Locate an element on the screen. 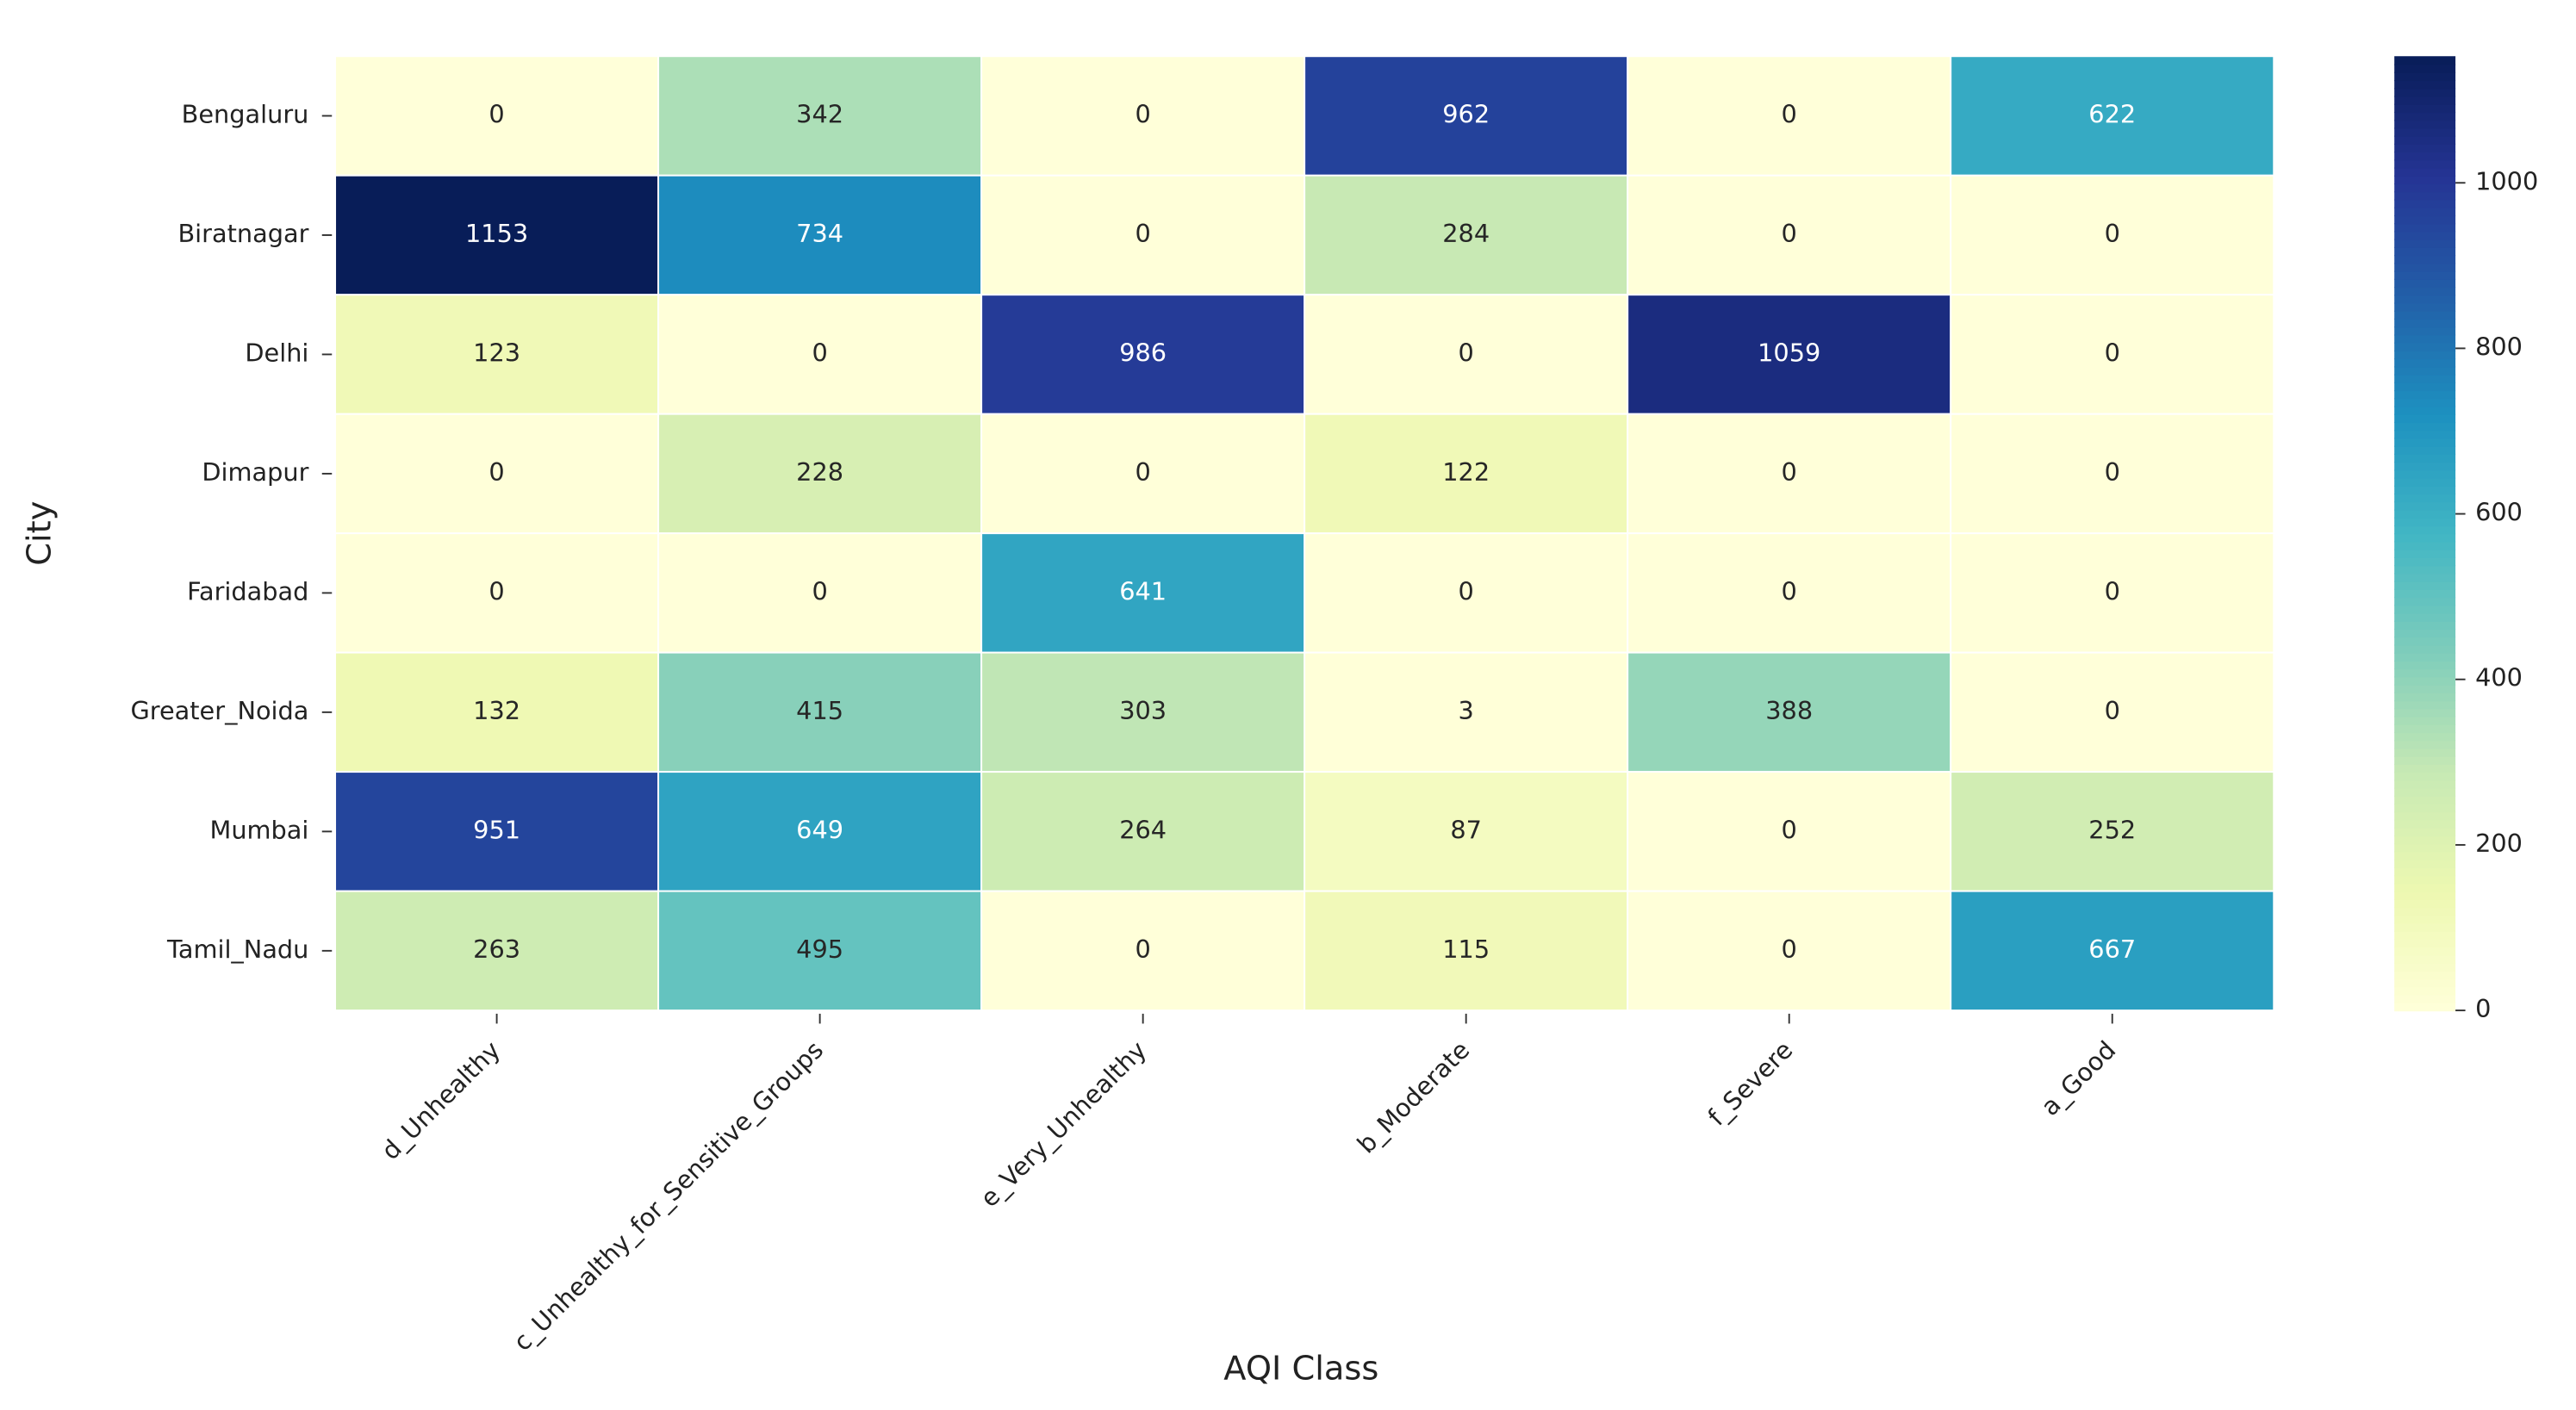 The height and width of the screenshot is (1410, 2576). colorbar-tick-label: 400 is located at coordinates (2499, 678).